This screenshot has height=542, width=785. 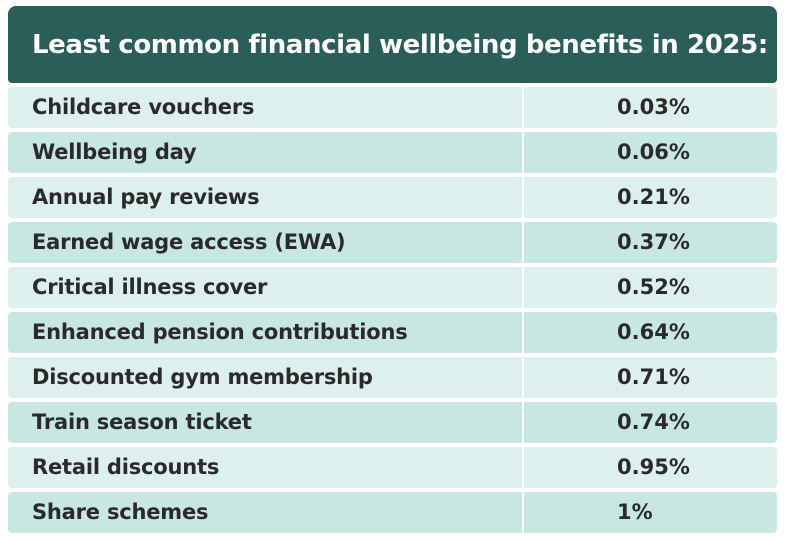 I want to click on table-row: Childcare vouchers 0.03%, so click(x=392, y=107).